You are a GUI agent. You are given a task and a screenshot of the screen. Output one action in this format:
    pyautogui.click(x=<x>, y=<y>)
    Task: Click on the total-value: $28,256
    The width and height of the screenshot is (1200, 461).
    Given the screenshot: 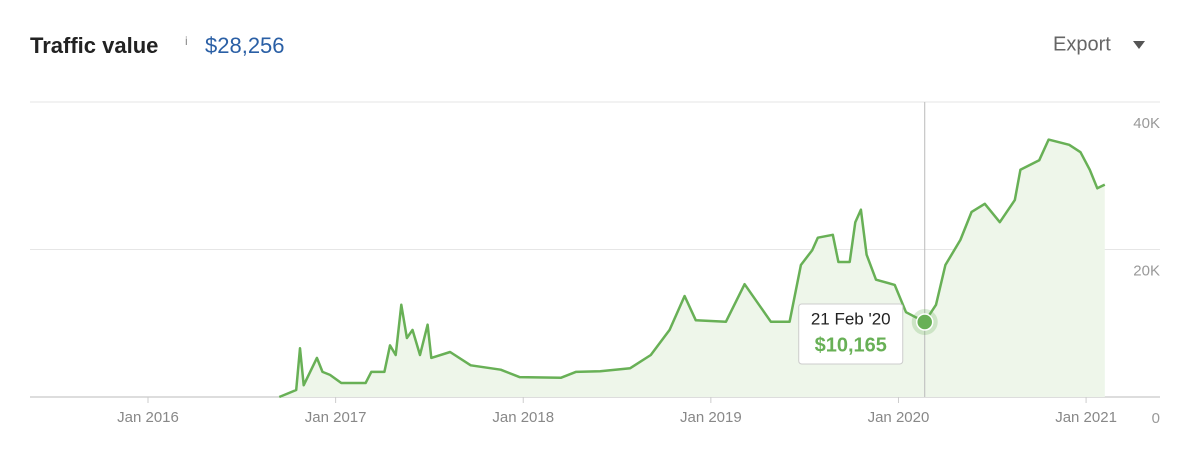 What is the action you would take?
    pyautogui.click(x=245, y=45)
    